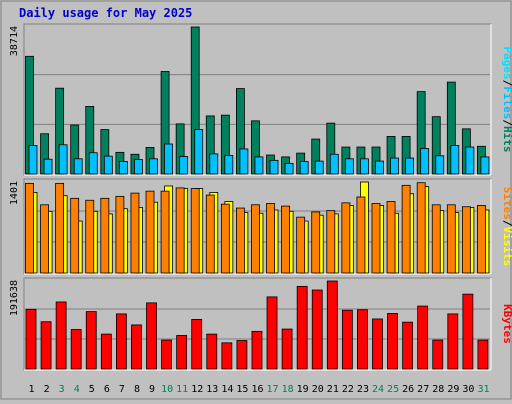 The width and height of the screenshot is (512, 404). I want to click on y-series-label-part: Files, so click(506, 102).